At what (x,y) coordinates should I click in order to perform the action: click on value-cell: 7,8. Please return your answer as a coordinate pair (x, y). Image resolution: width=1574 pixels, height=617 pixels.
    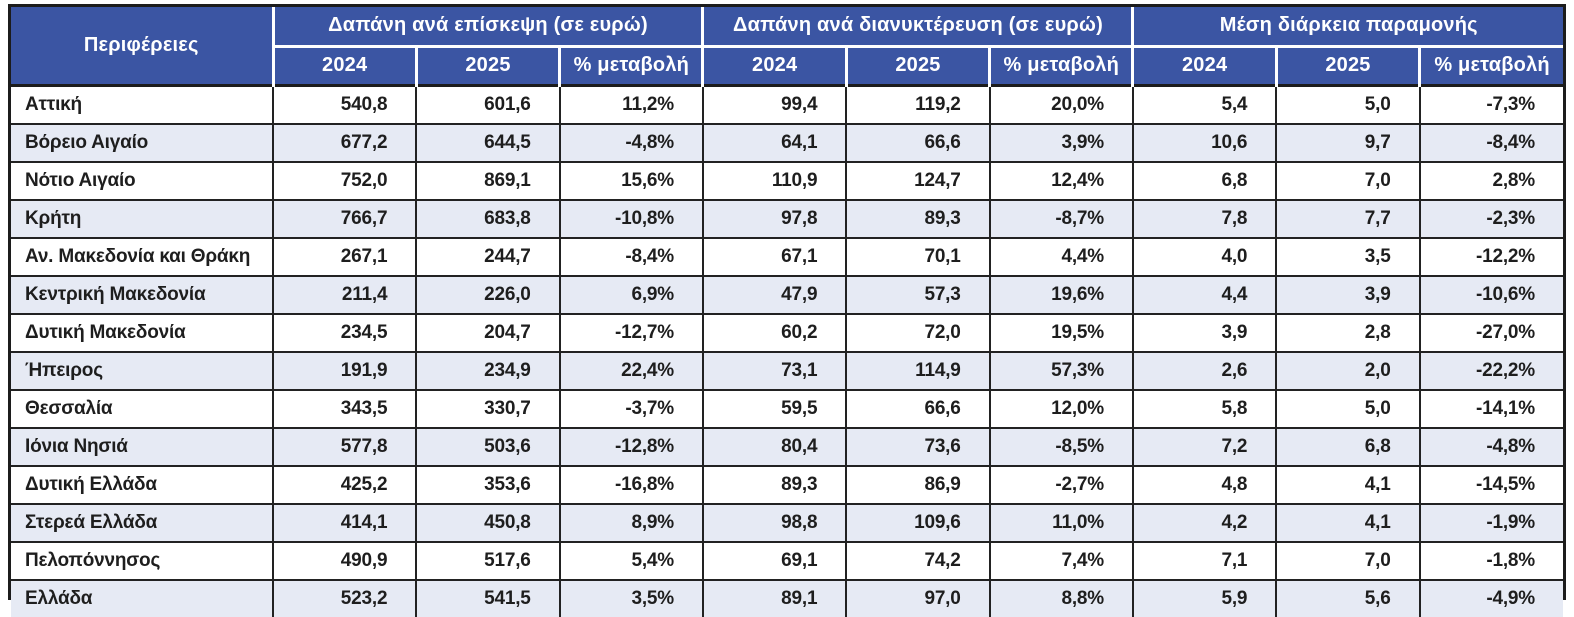
    Looking at the image, I should click on (1204, 218).